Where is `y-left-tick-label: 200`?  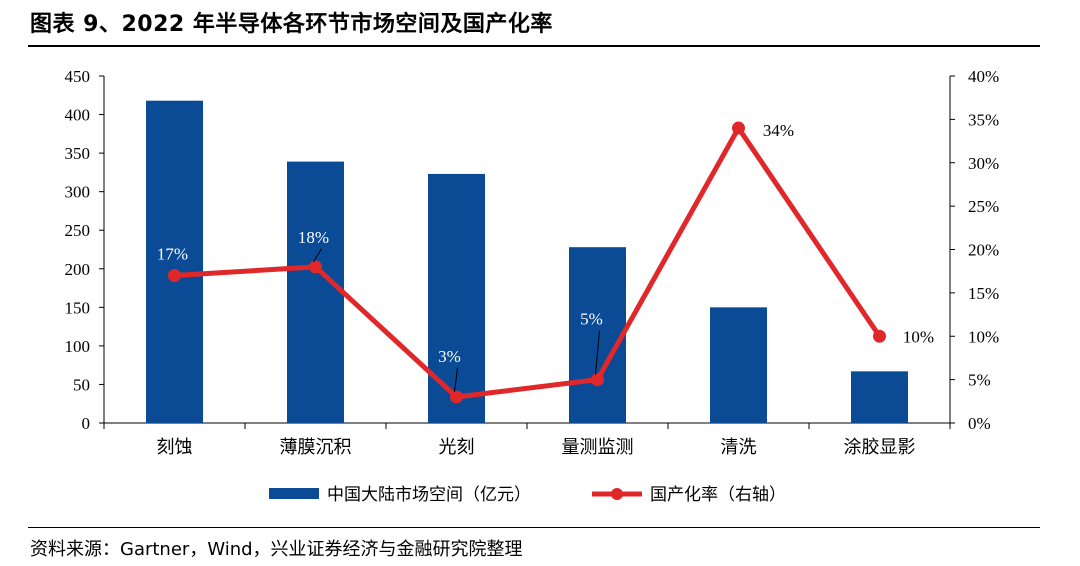 y-left-tick-label: 200 is located at coordinates (78, 269).